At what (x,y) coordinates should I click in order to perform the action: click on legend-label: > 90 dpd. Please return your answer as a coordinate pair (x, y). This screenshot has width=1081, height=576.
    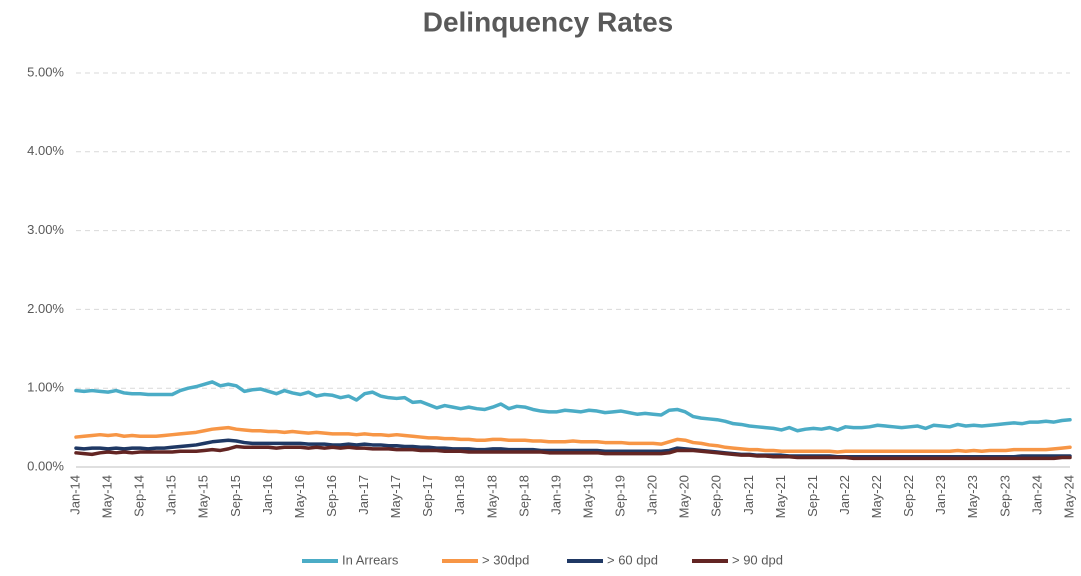
    Looking at the image, I should click on (757, 559).